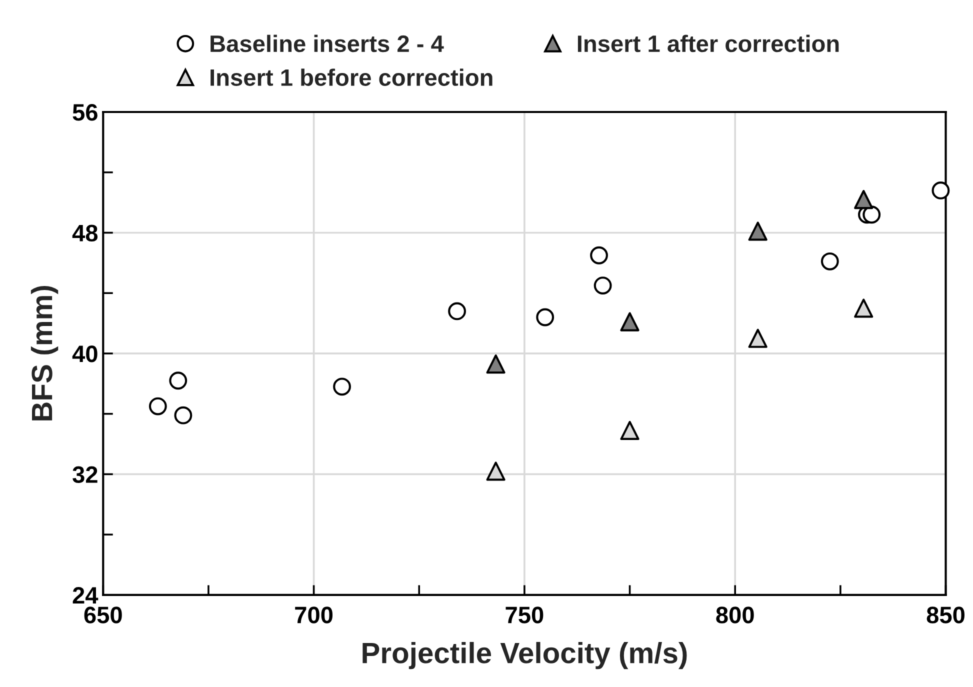 This screenshot has width=973, height=687. What do you see at coordinates (85, 233) in the screenshot?
I see `y-tick-label: 48` at bounding box center [85, 233].